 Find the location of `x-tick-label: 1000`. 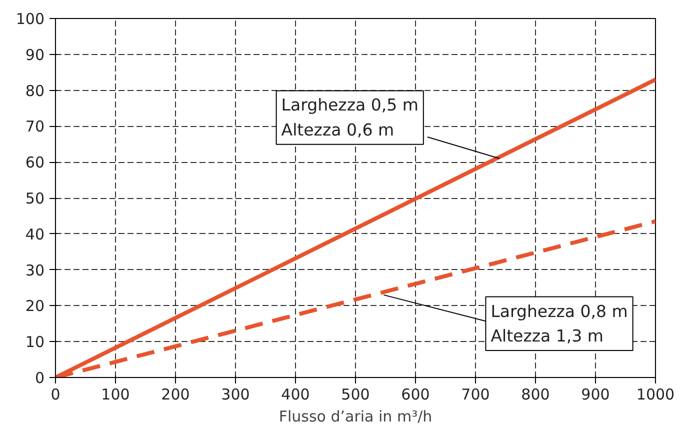

x-tick-label: 1000 is located at coordinates (655, 395).